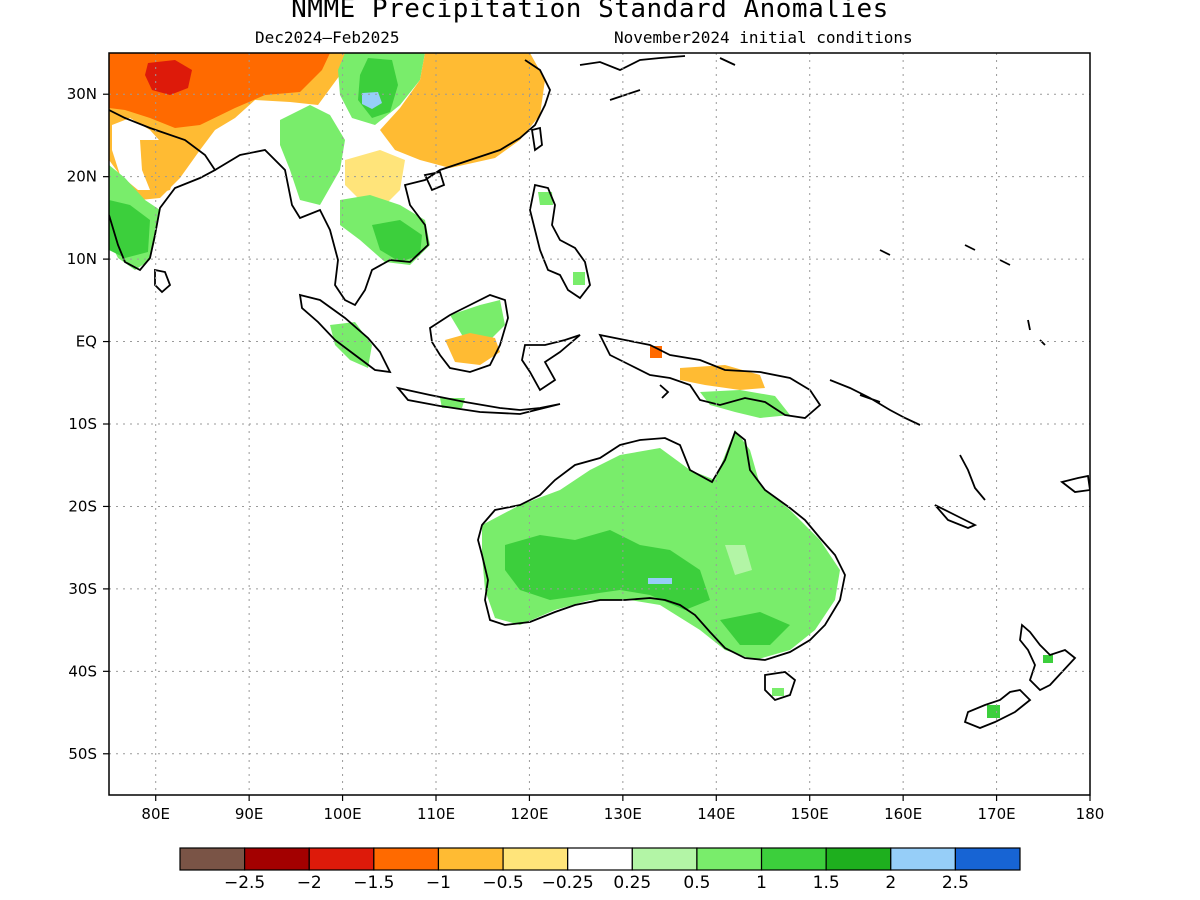  What do you see at coordinates (478, 400) in the screenshot?
I see `coastline-java` at bounding box center [478, 400].